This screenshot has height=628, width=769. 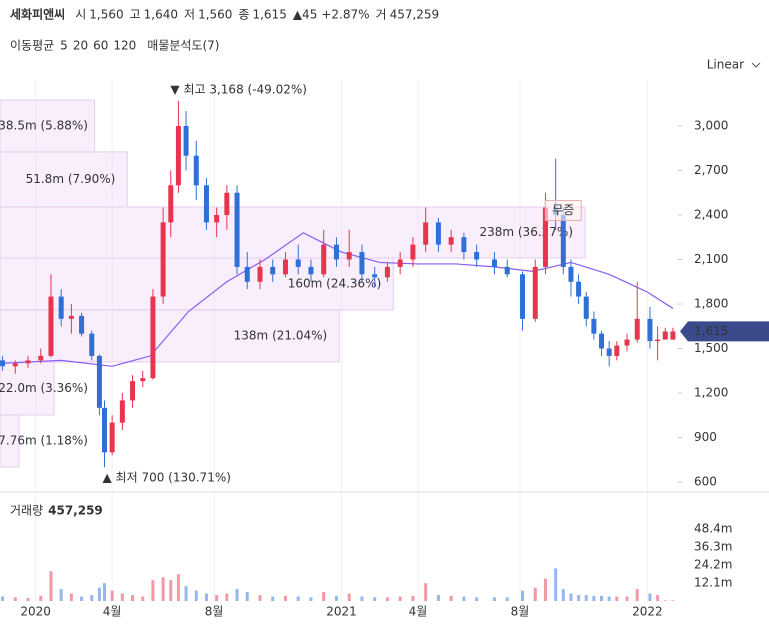 What do you see at coordinates (112, 612) in the screenshot?
I see `x-tick-label: 4월` at bounding box center [112, 612].